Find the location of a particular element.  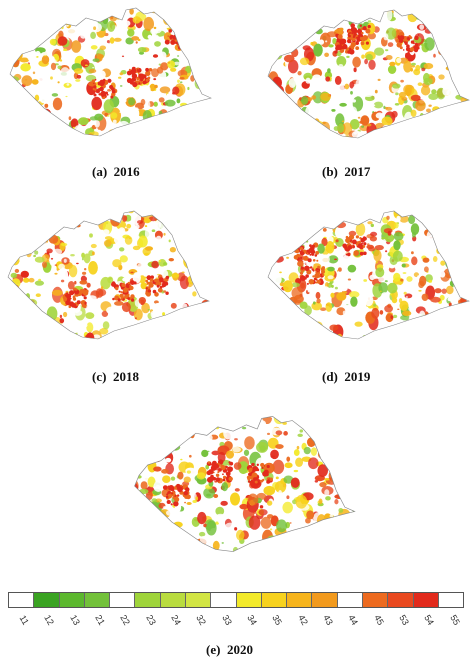

map-panel-2018 is located at coordinates (107, 276).